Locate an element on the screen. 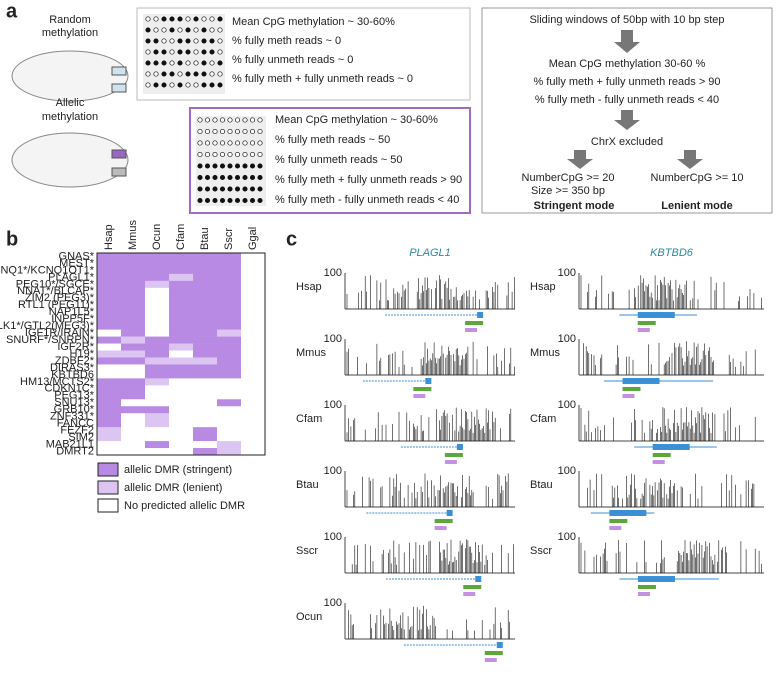 The height and width of the screenshot is (694, 780). row-label: PEG13* is located at coordinates (74, 396).